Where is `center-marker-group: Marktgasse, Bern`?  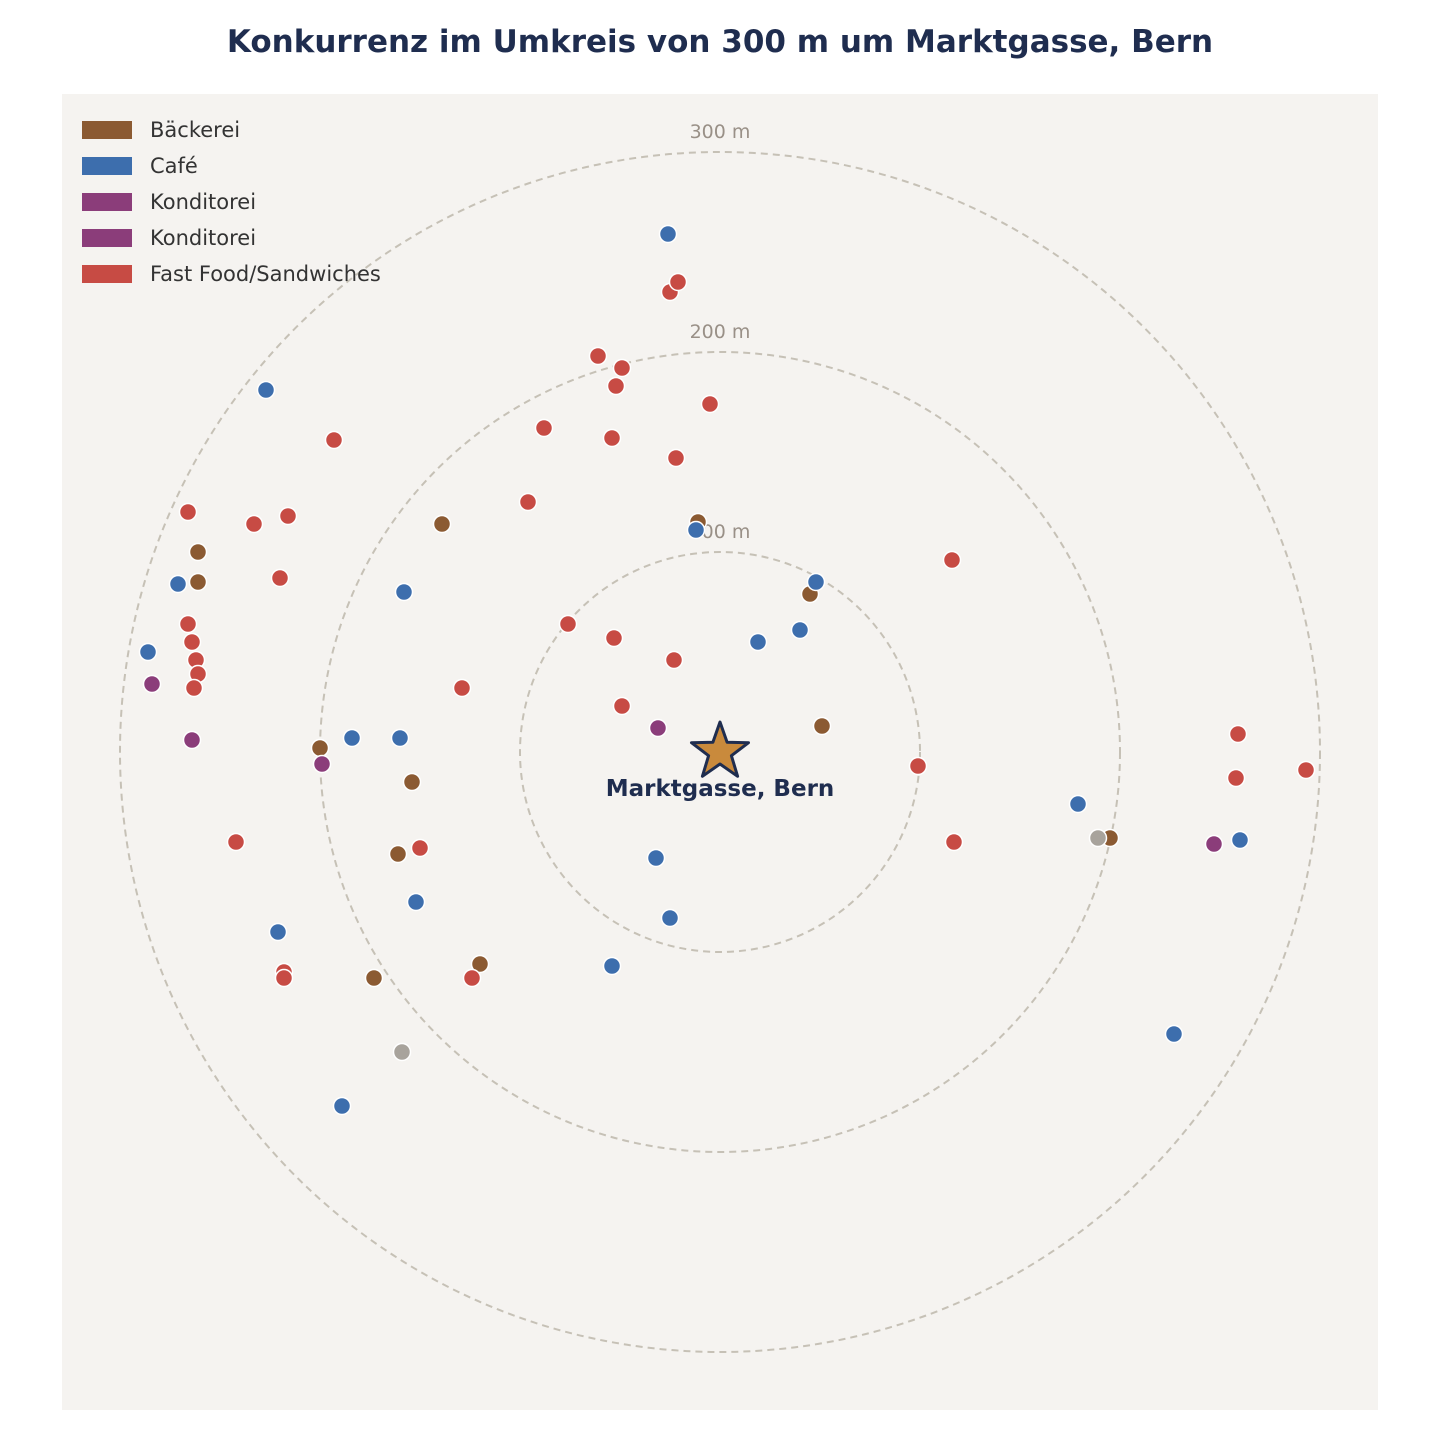
center-marker-group: Marktgasse, Bern is located at coordinates (720, 761).